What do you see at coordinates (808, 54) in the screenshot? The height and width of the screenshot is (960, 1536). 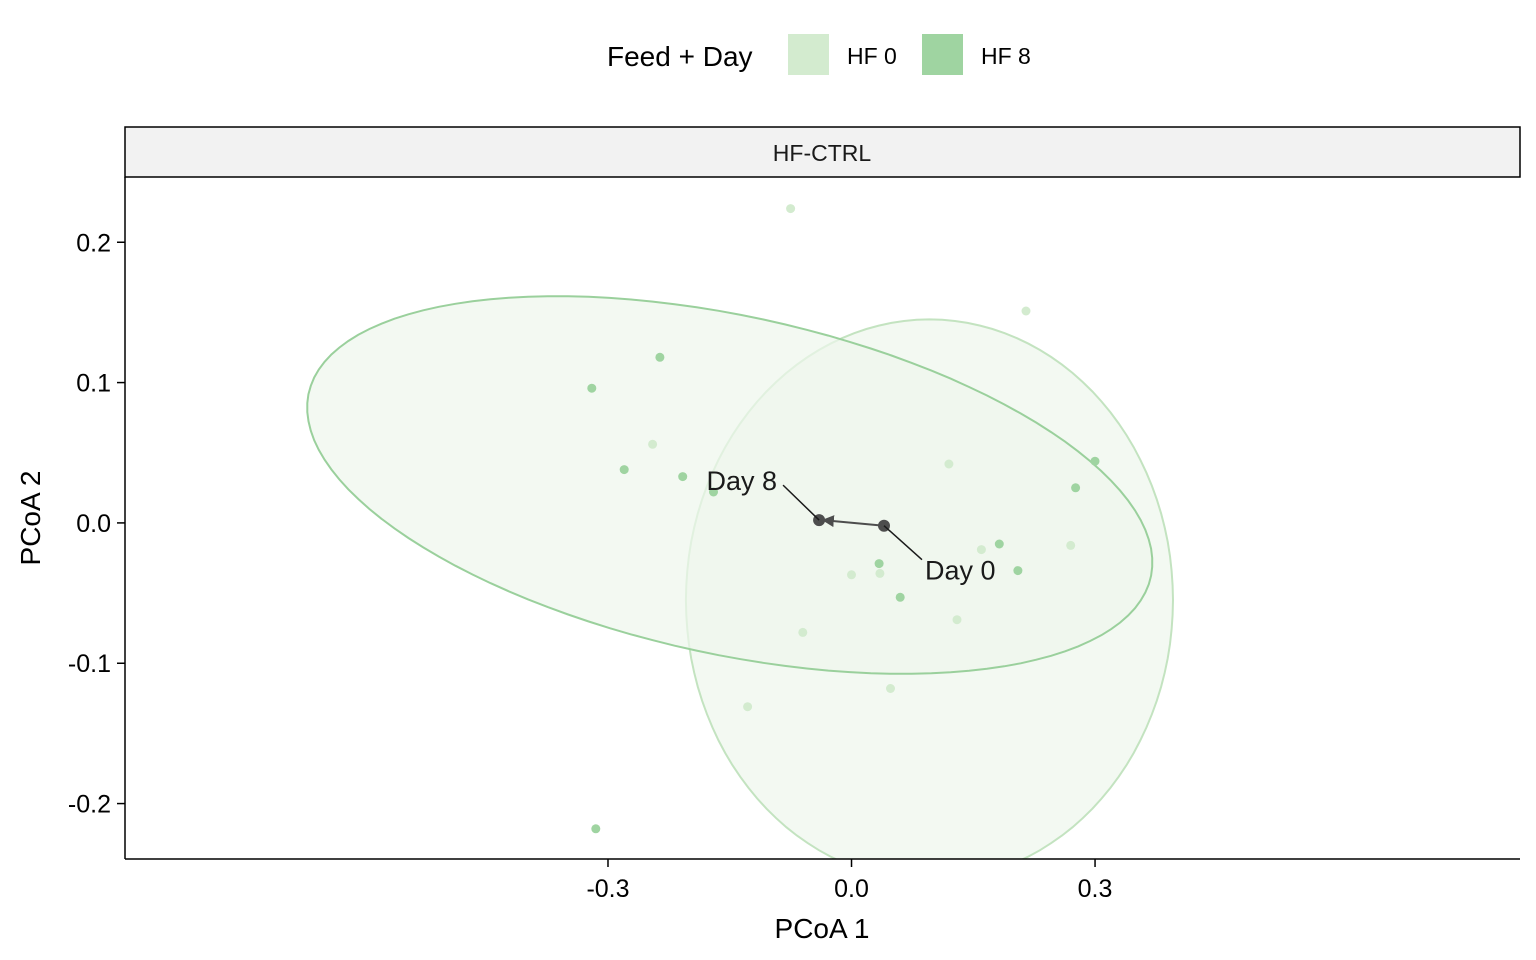 I see `legend-key-hf0` at bounding box center [808, 54].